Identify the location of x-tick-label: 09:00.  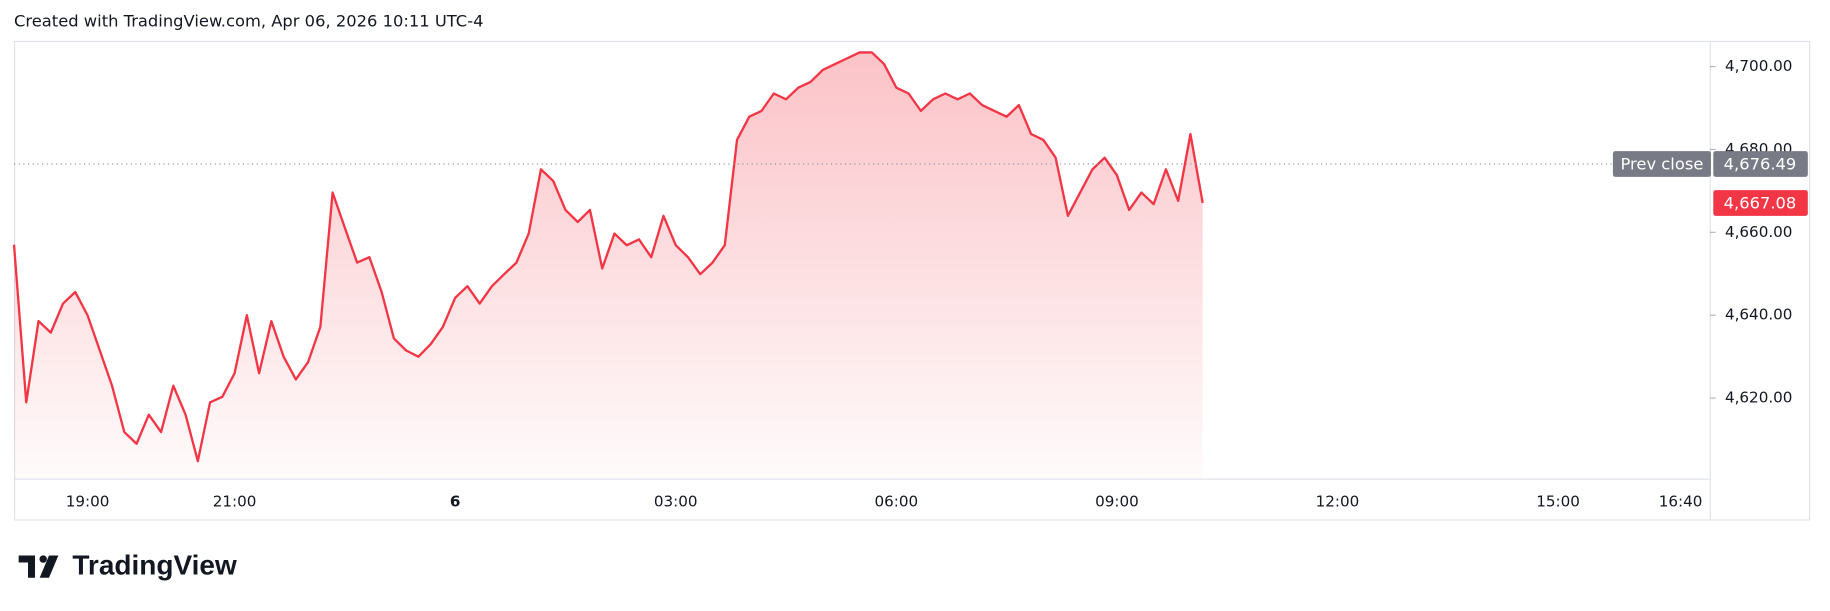
(1117, 501).